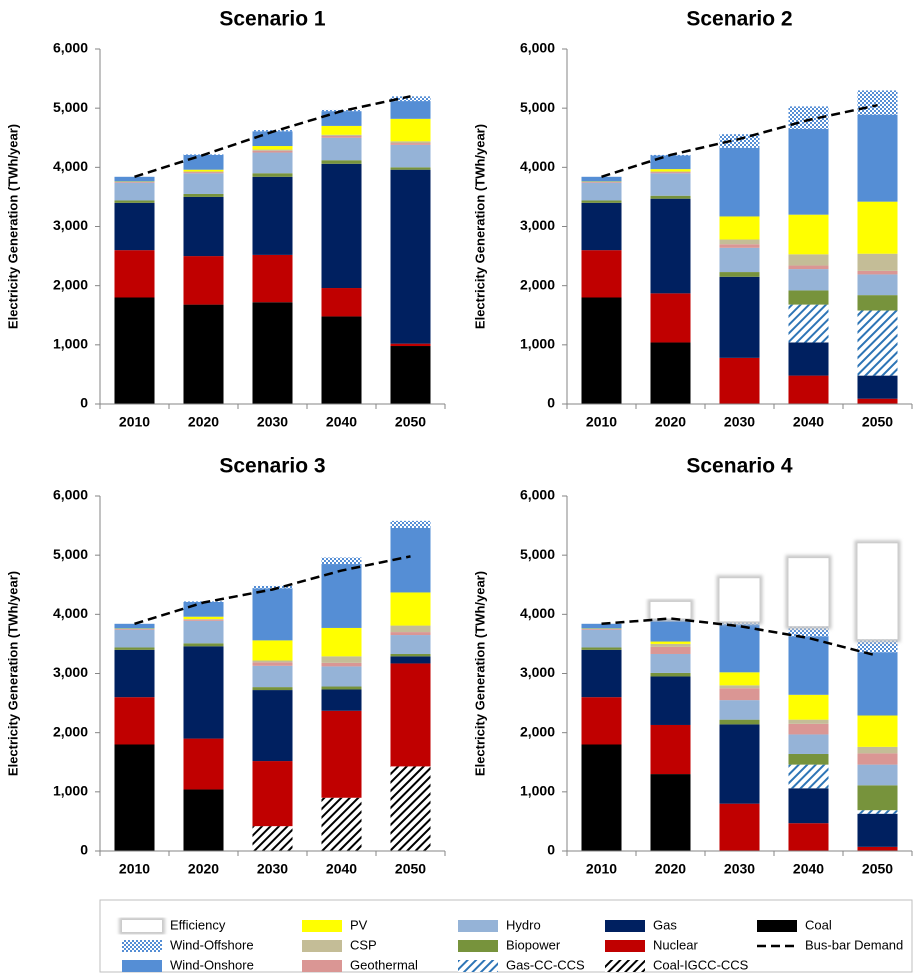 The height and width of the screenshot is (974, 914). What do you see at coordinates (739, 466) in the screenshot?
I see `chart-title: Scenario 4` at bounding box center [739, 466].